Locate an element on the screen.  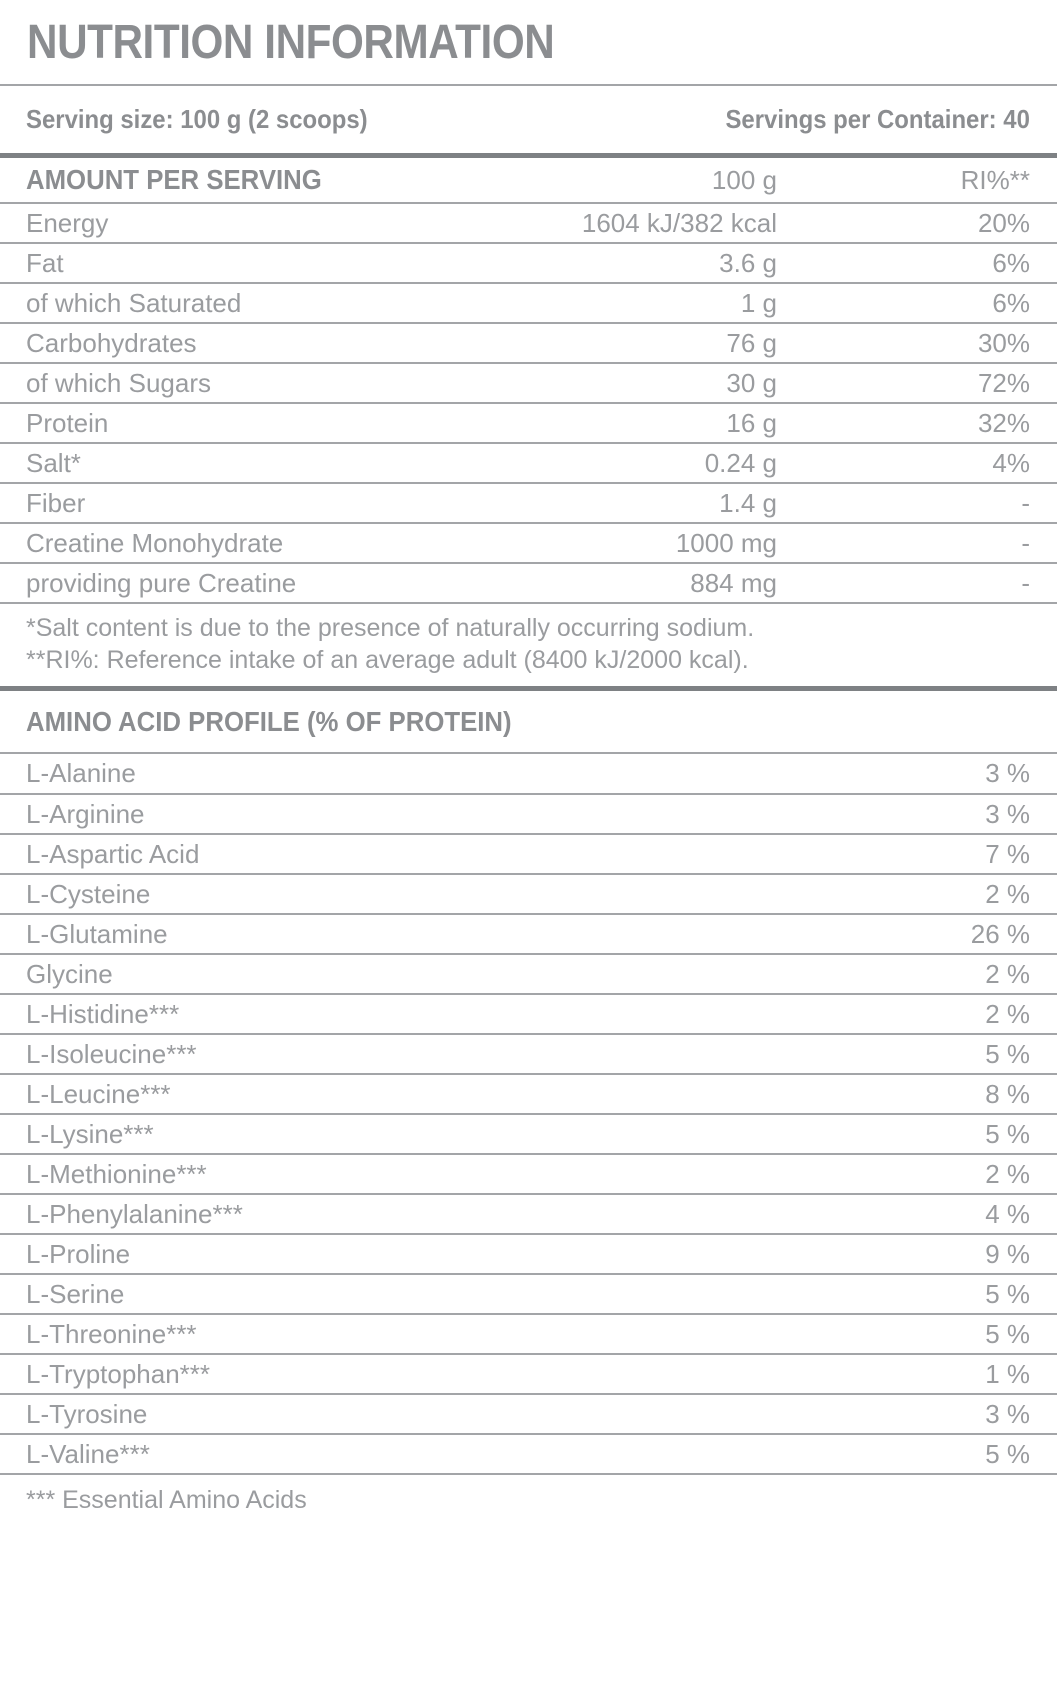
nutrient-amount: 0.24 g is located at coordinates (652, 463).